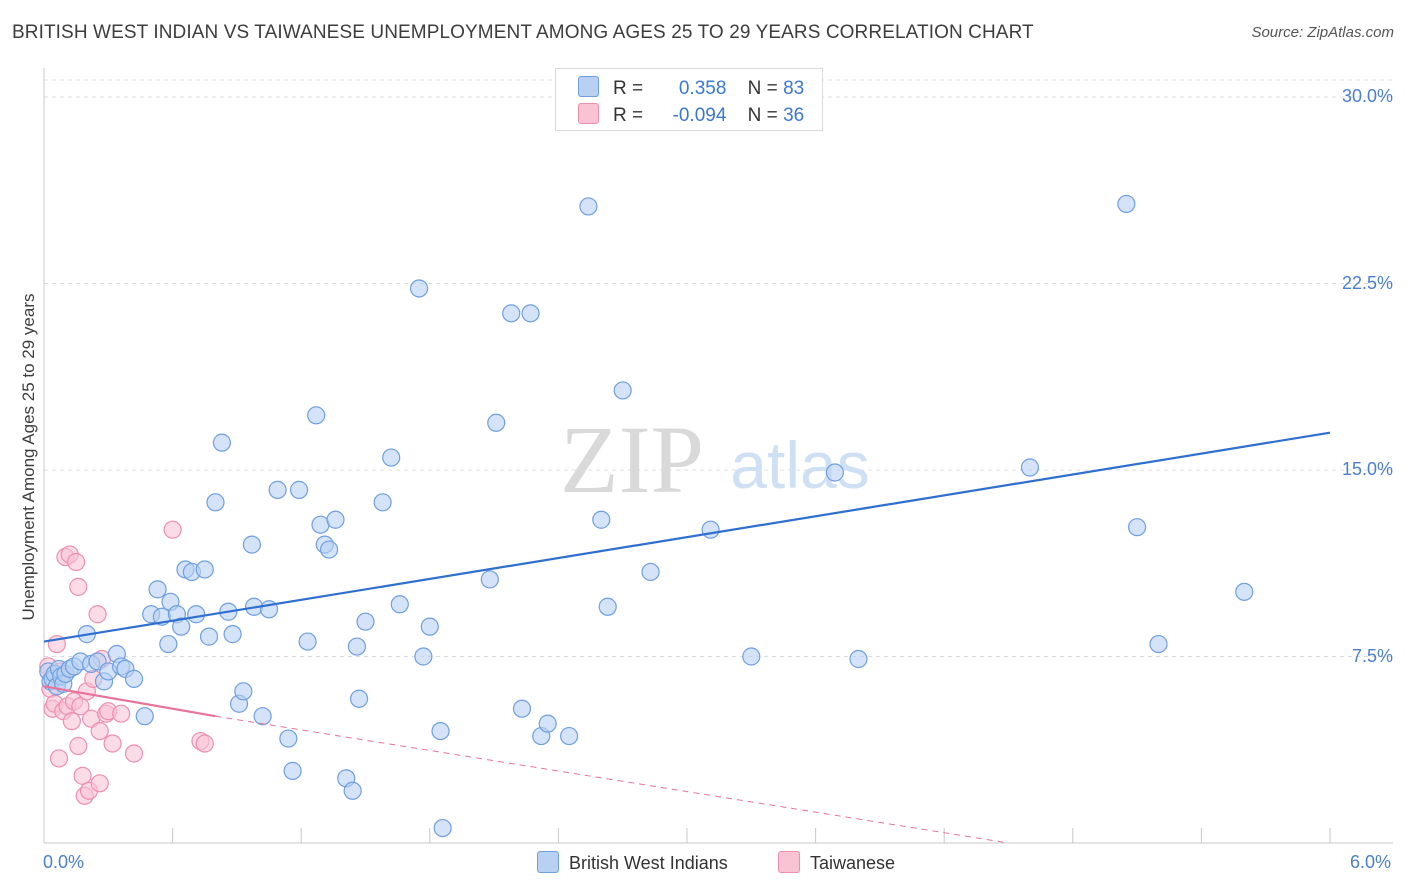 The image size is (1406, 892). I want to click on watermark: ZIP atlas, so click(715, 459).